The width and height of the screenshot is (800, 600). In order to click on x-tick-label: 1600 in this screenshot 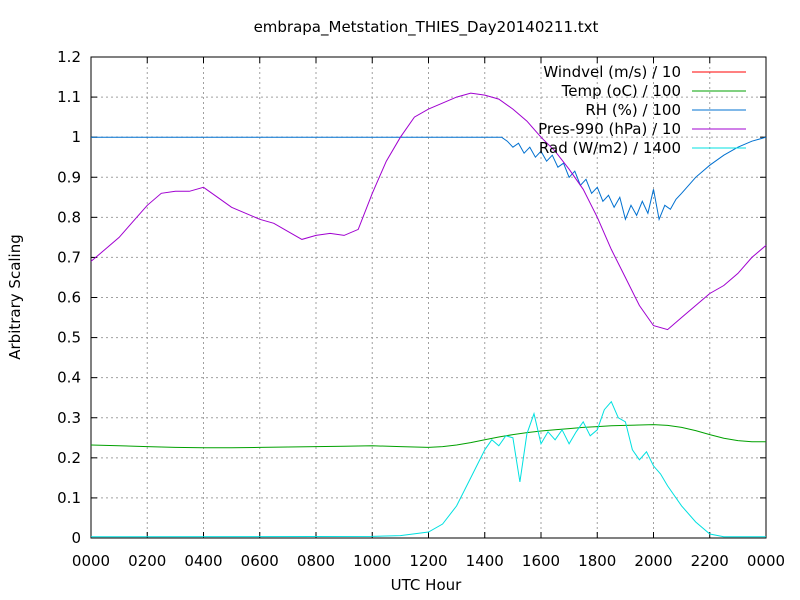, I will do `click(541, 561)`.